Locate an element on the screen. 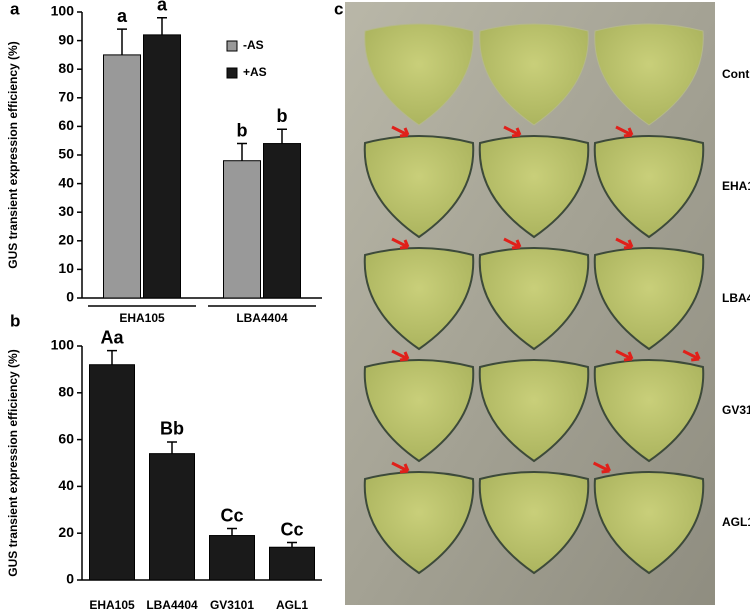 This screenshot has width=750, height=611. panel-label: b is located at coordinates (15, 320).